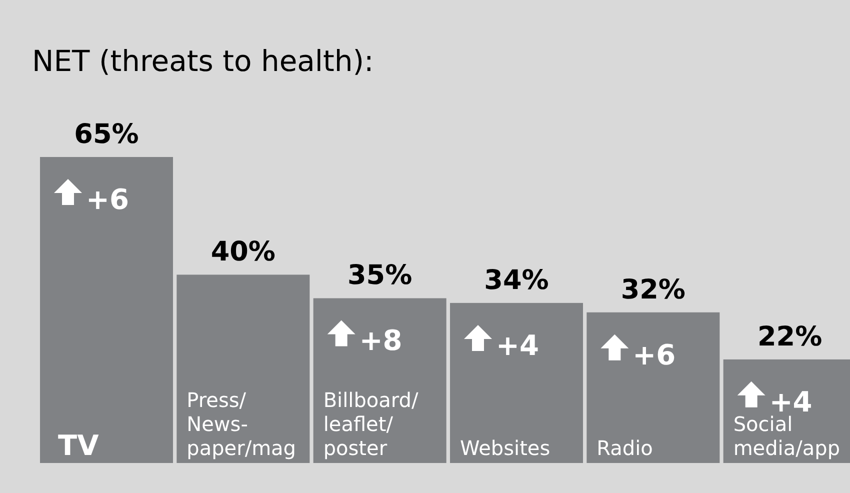 Image resolution: width=850 pixels, height=493 pixels. I want to click on data-label: 34%, so click(516, 280).